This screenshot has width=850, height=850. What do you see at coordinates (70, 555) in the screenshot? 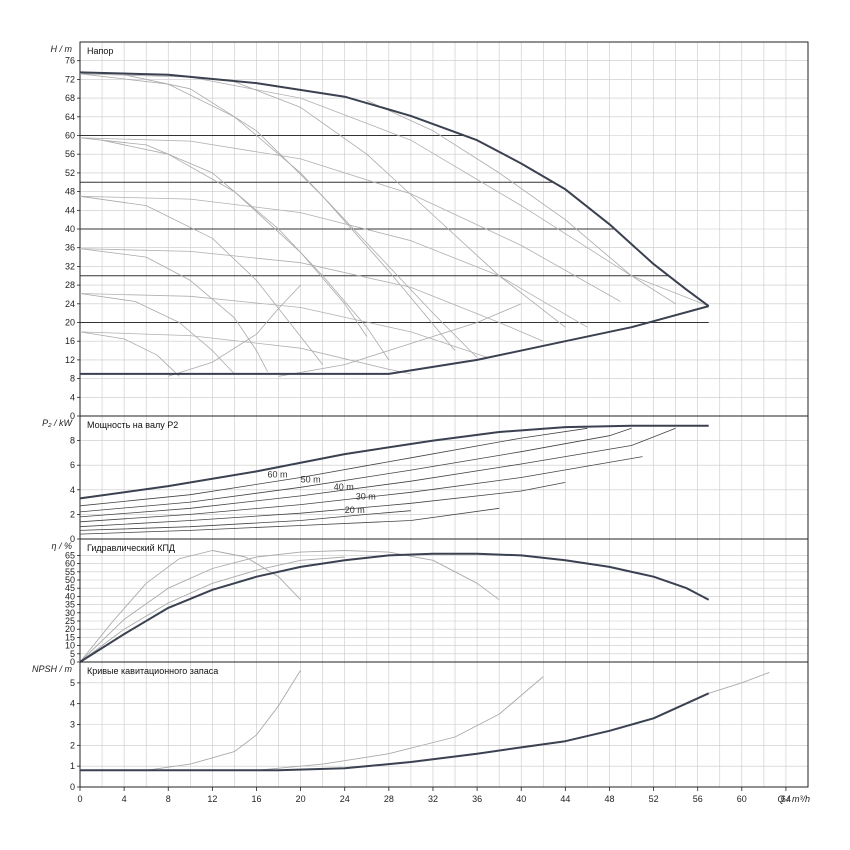
I see `y-tick-label: 65` at bounding box center [70, 555].